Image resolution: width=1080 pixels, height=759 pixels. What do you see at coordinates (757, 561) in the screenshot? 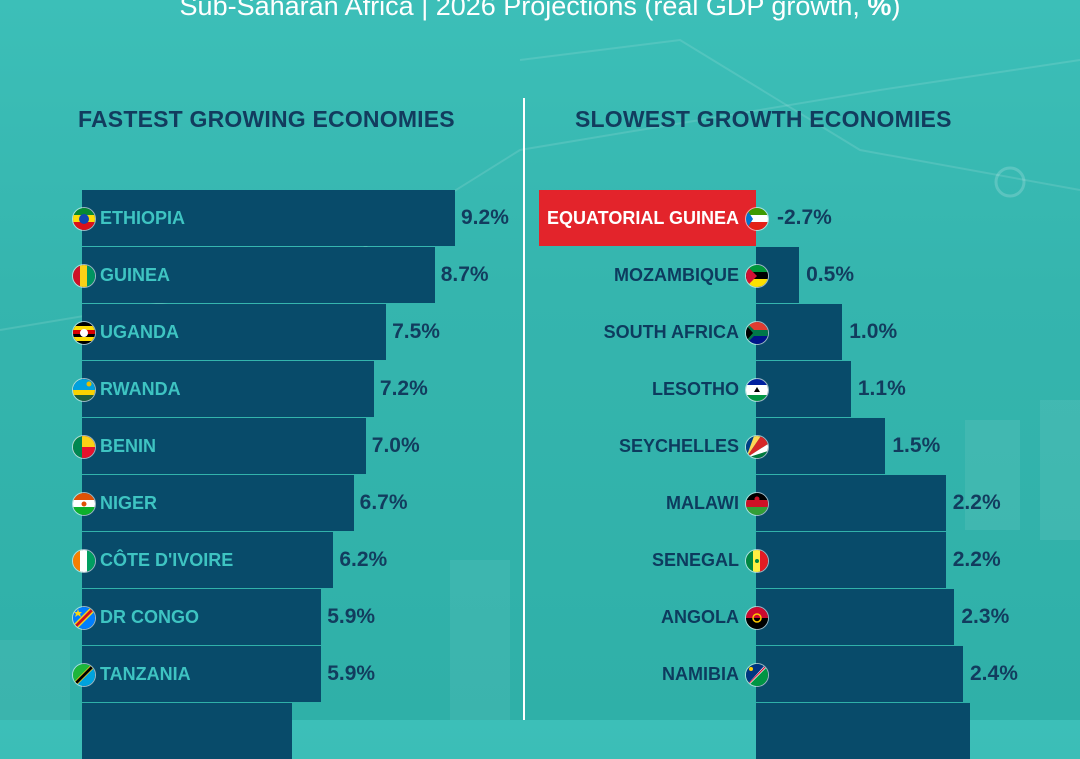
I see `senegal-flag-icon` at bounding box center [757, 561].